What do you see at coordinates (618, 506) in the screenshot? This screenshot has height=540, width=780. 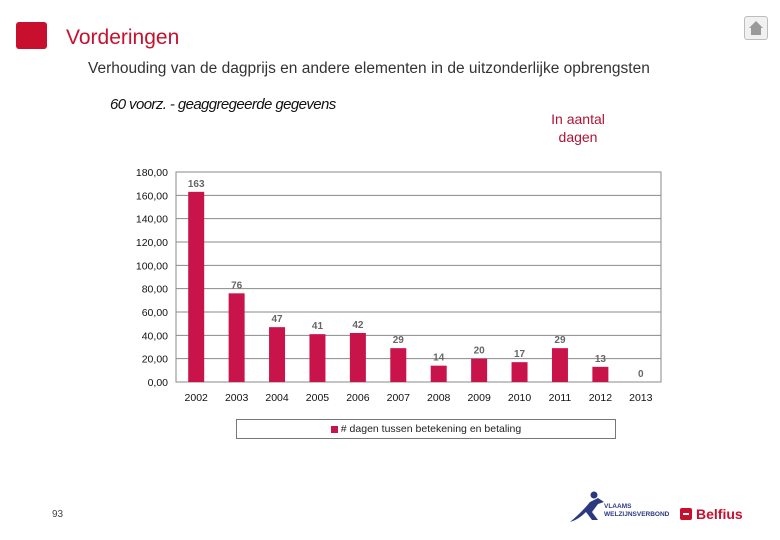 I see `vvsg-line-1: VLAAMS` at bounding box center [618, 506].